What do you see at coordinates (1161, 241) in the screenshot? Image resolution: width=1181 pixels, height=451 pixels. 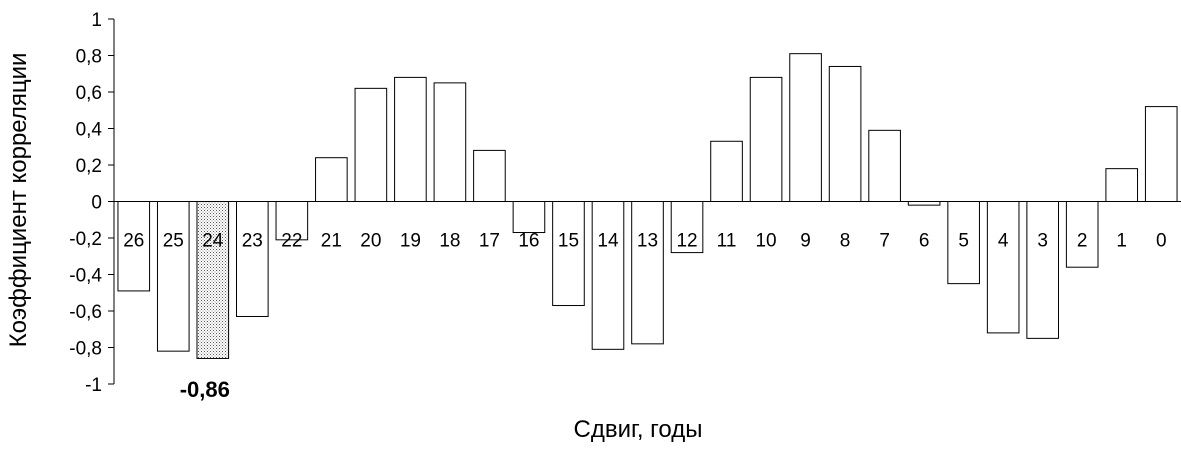 I see `x-category-label: 0` at bounding box center [1161, 241].